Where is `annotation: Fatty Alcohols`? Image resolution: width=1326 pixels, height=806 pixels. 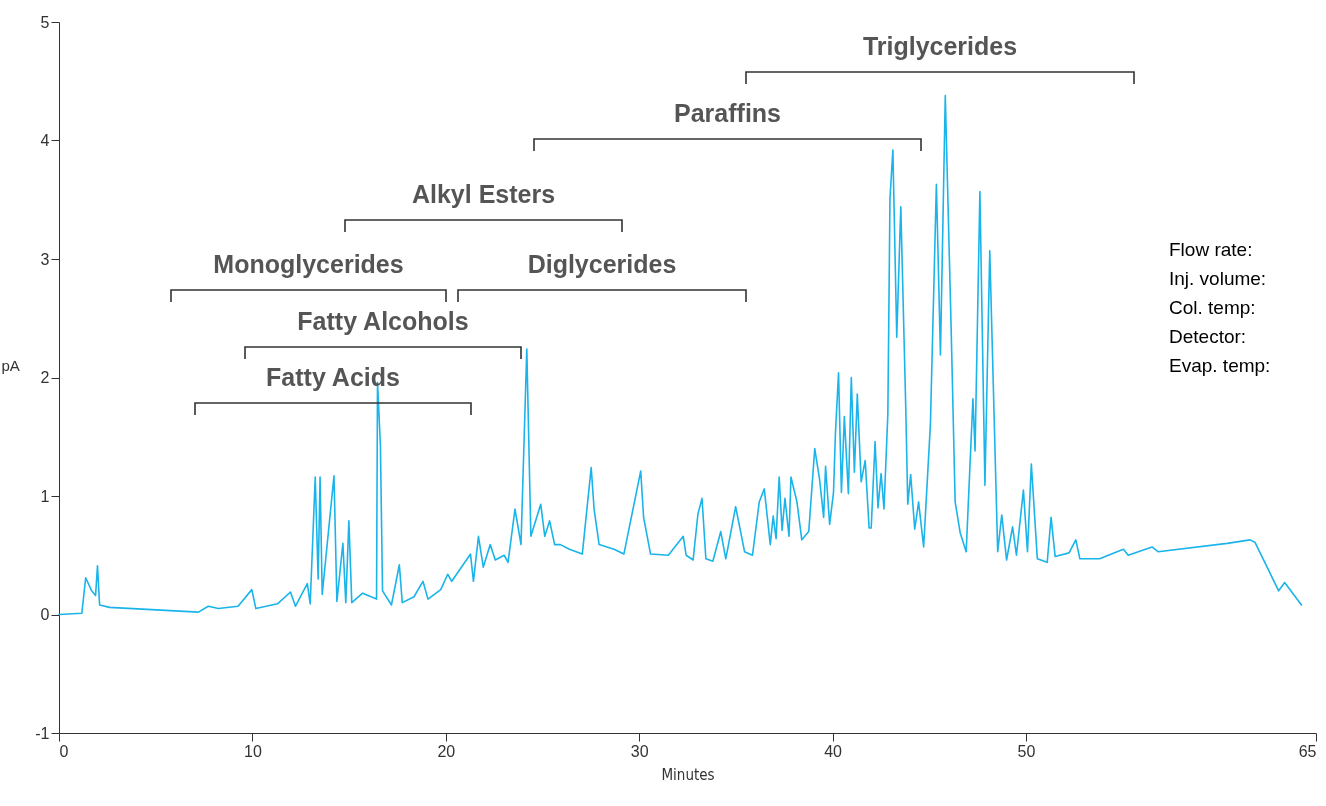 annotation: Fatty Alcohols is located at coordinates (383, 321).